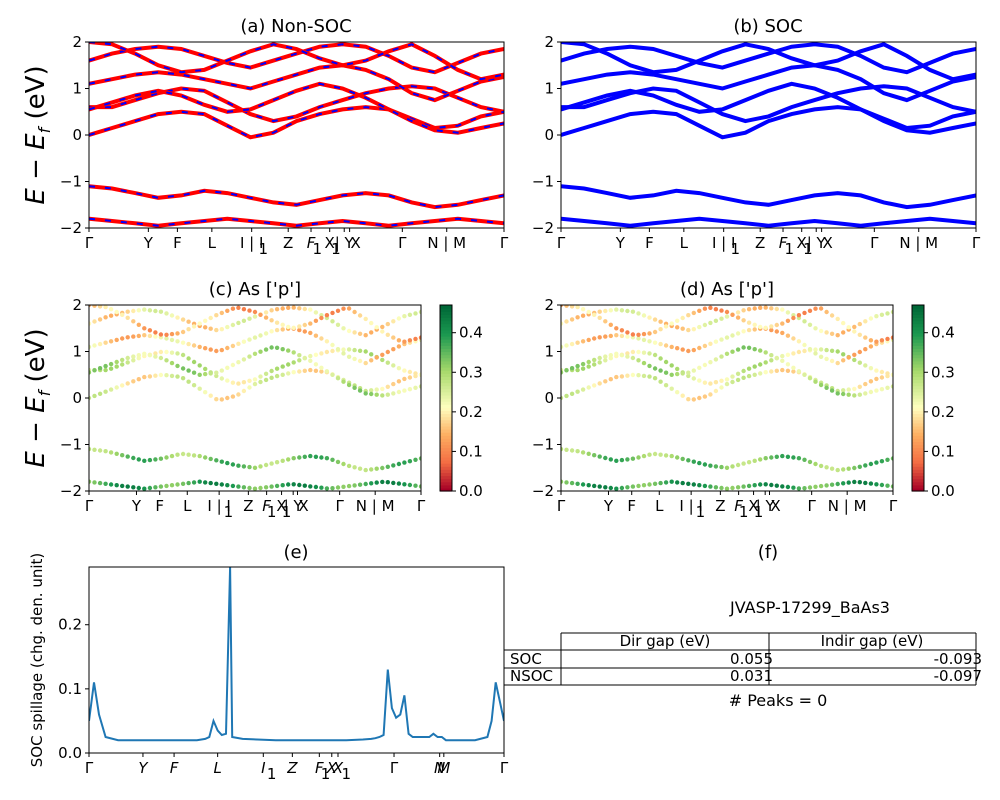 Image resolution: width=1000 pixels, height=800 pixels. Describe the element at coordinates (933, 402) in the screenshot. I see `panel-d-colorbar: 0.0 0.1 0.2 0.3 0.4` at that location.